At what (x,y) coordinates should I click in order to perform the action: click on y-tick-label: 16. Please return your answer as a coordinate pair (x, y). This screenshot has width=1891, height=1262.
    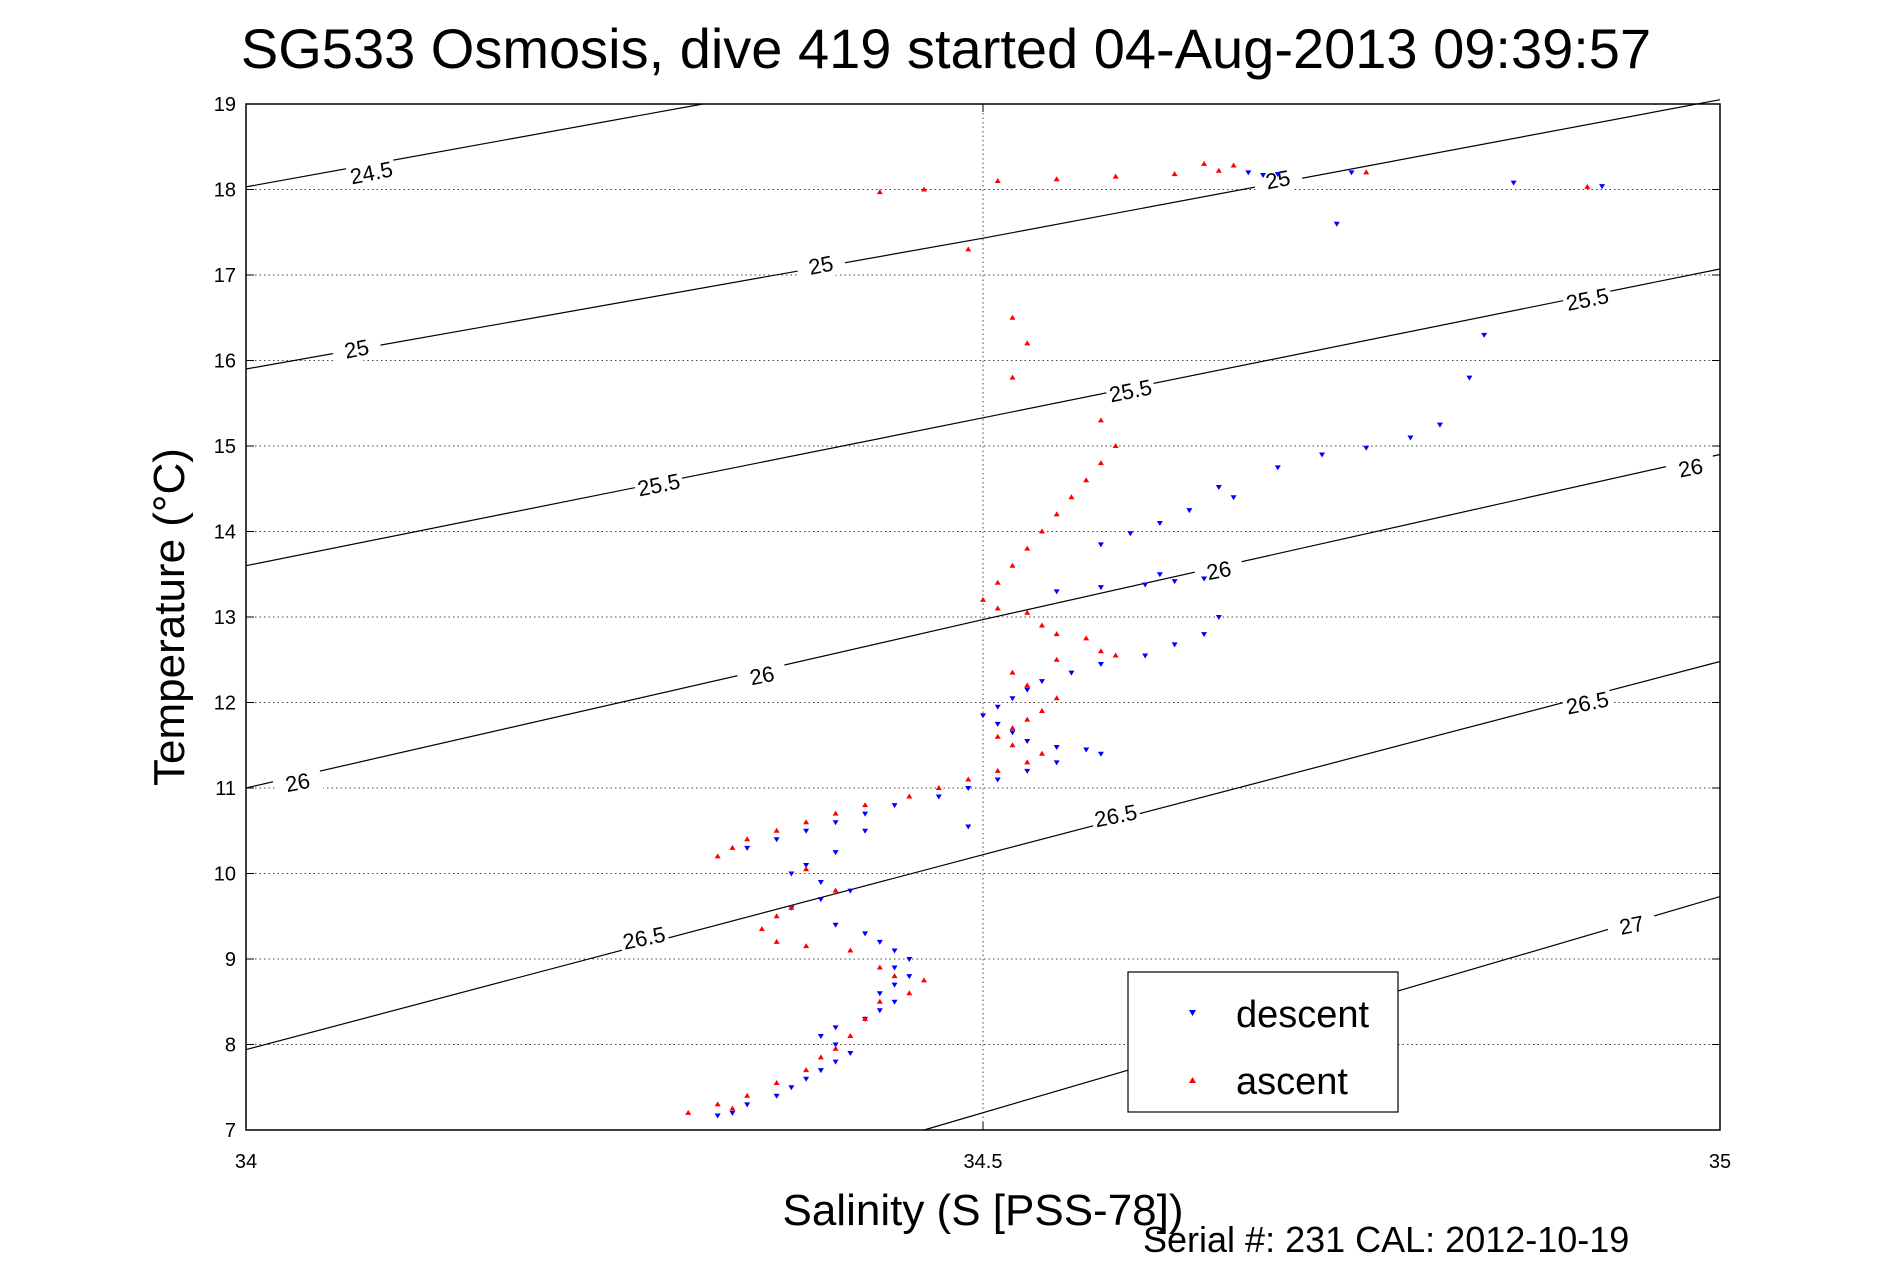
    Looking at the image, I should click on (225, 362).